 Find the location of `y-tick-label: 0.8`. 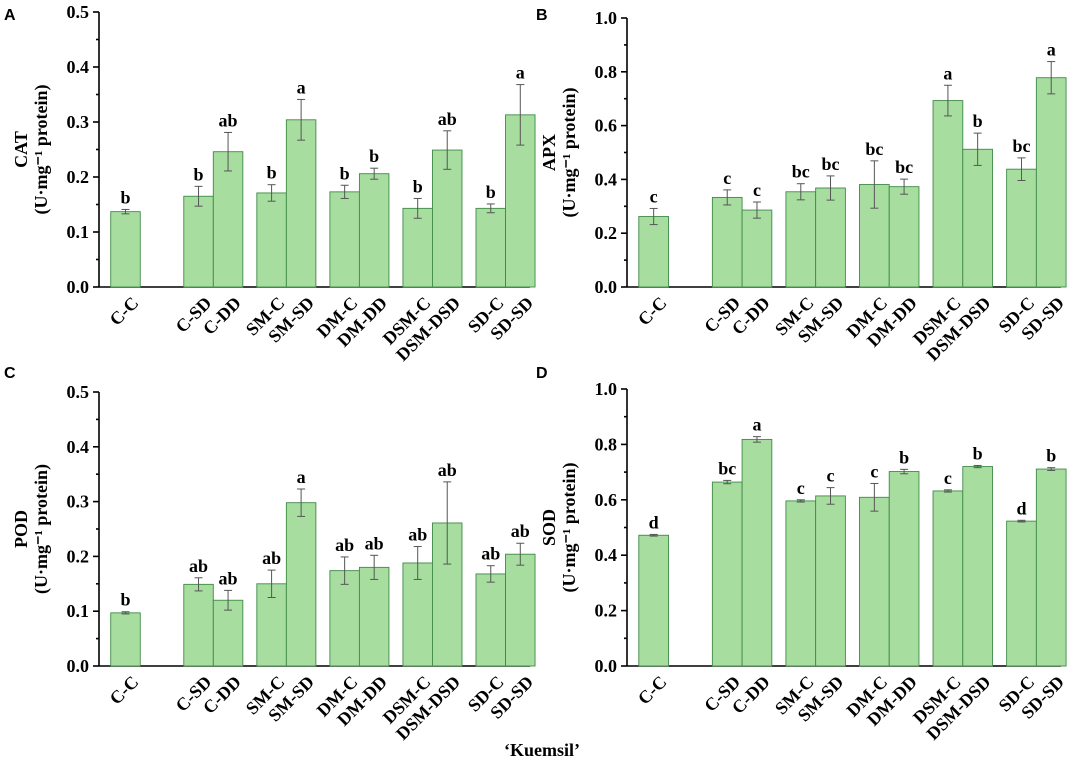

y-tick-label: 0.8 is located at coordinates (606, 72).